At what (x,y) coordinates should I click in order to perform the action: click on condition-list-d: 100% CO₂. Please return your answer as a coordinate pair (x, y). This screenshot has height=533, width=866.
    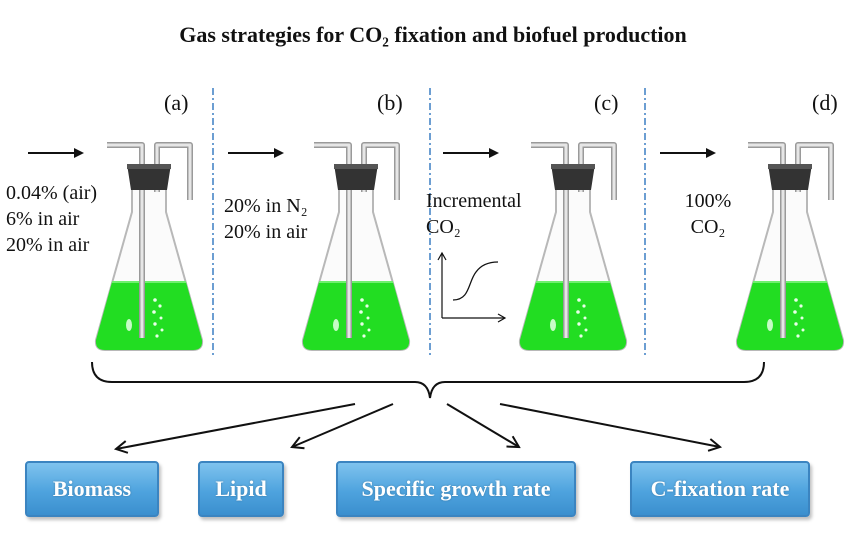
    Looking at the image, I should click on (708, 214).